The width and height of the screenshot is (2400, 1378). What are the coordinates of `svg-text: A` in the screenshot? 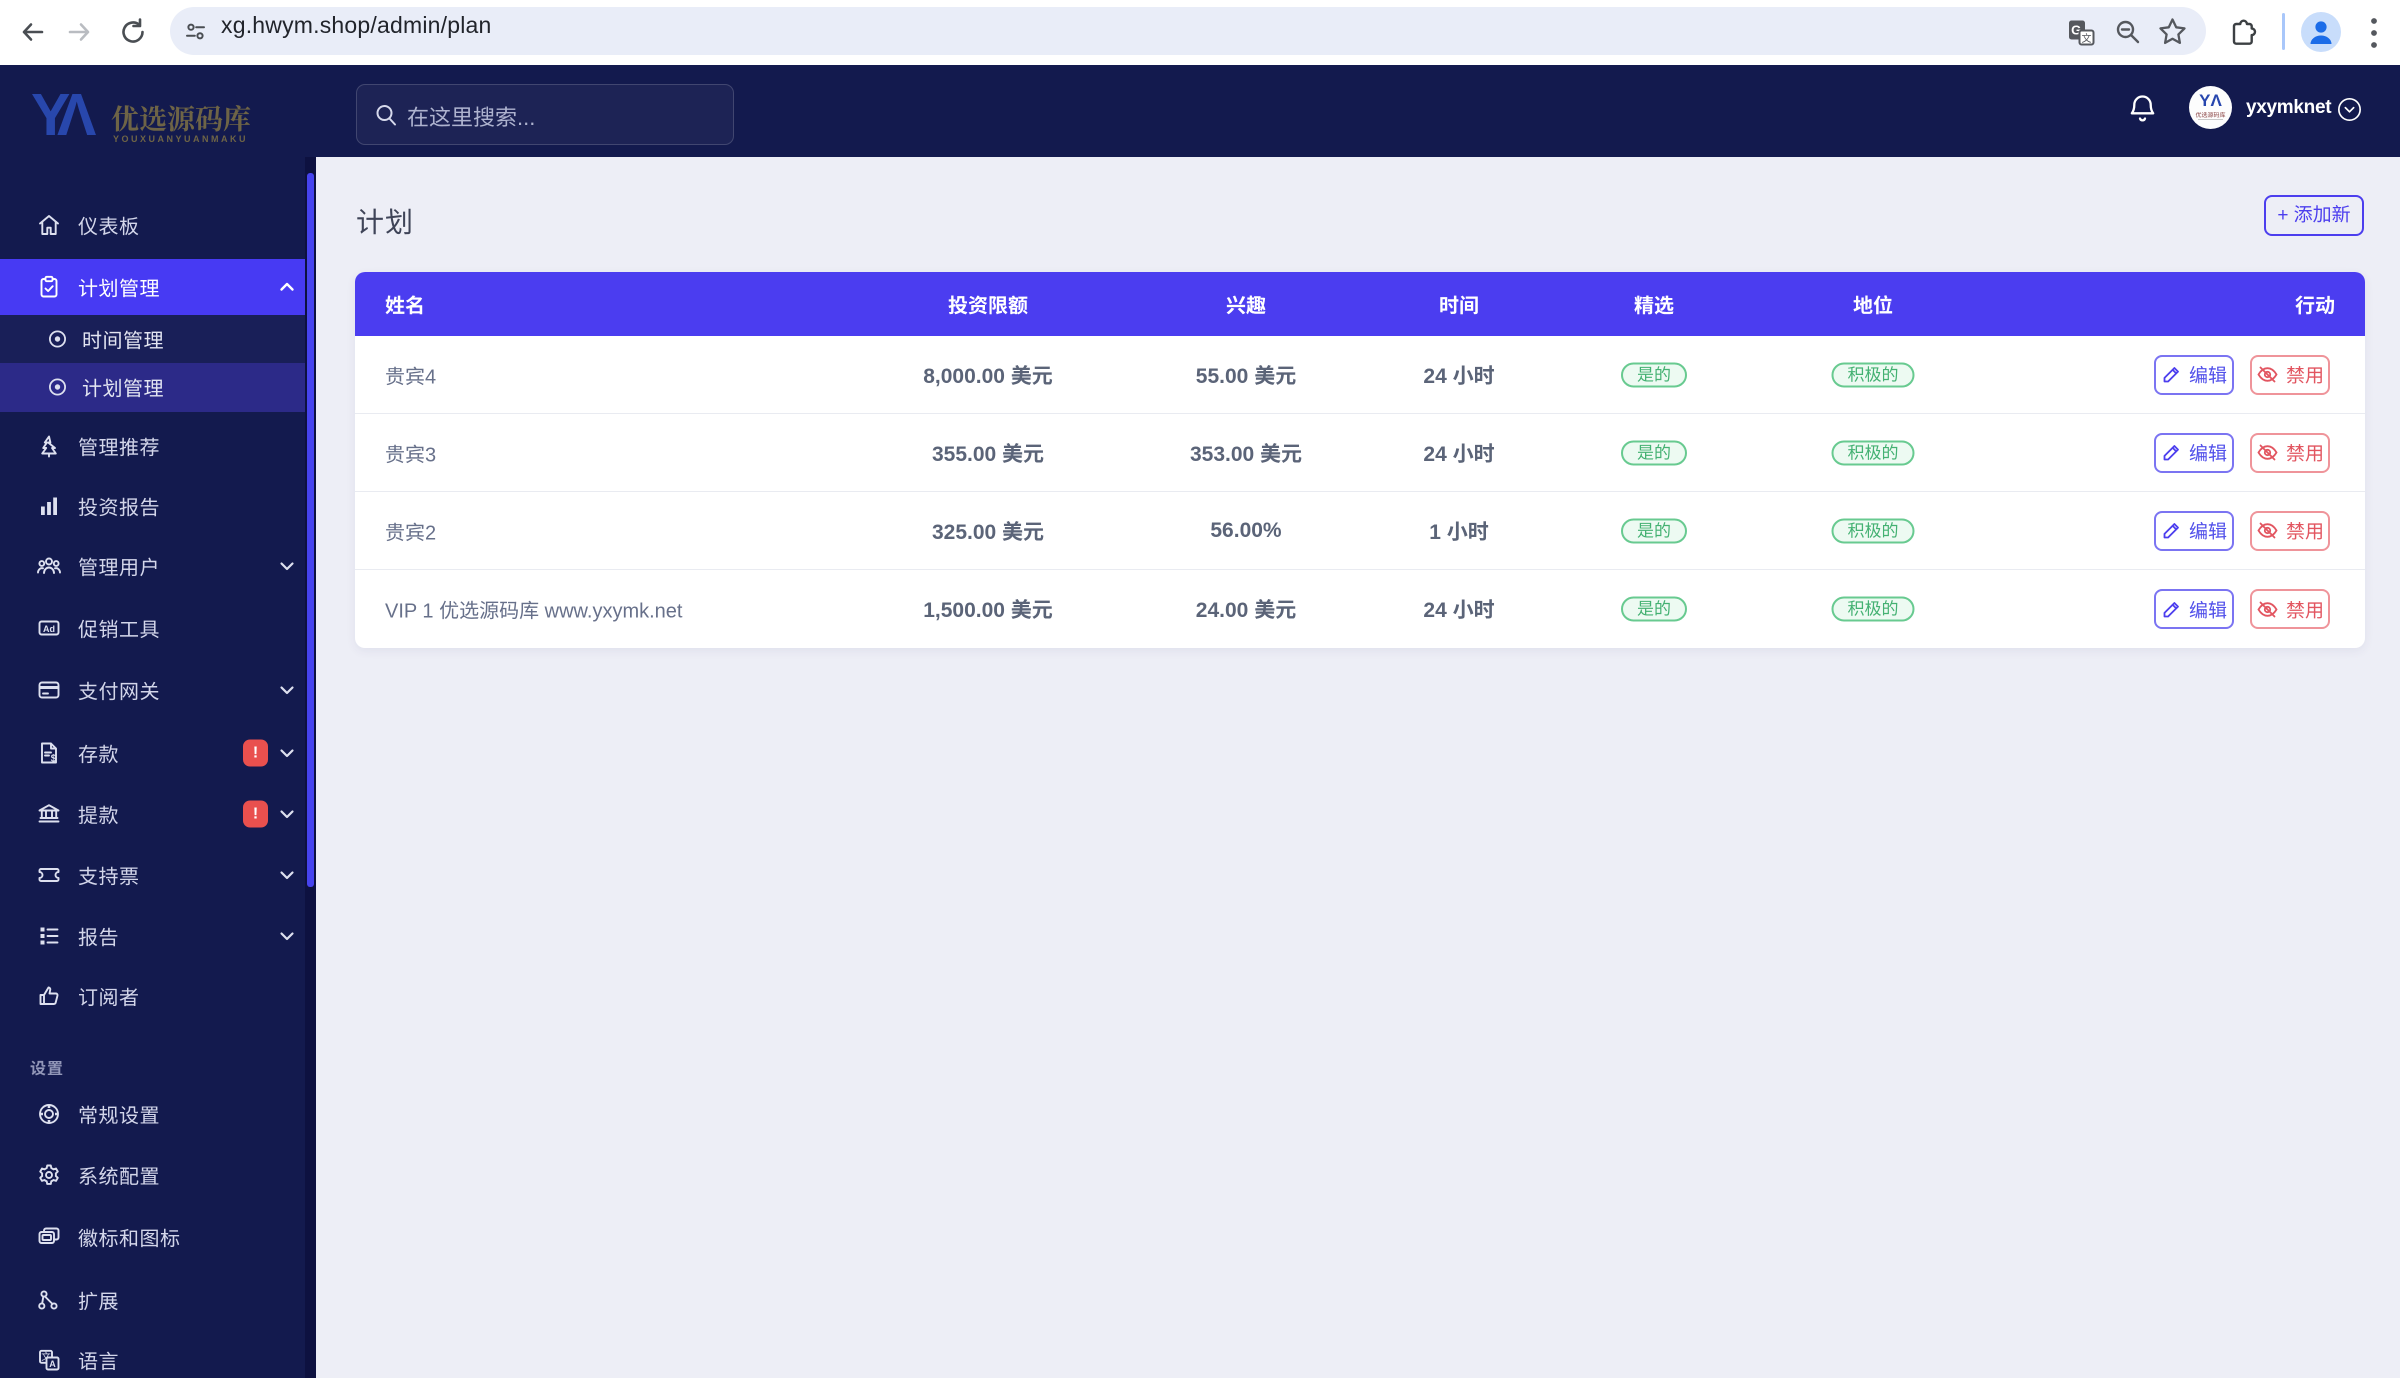 It's located at (52, 1364).